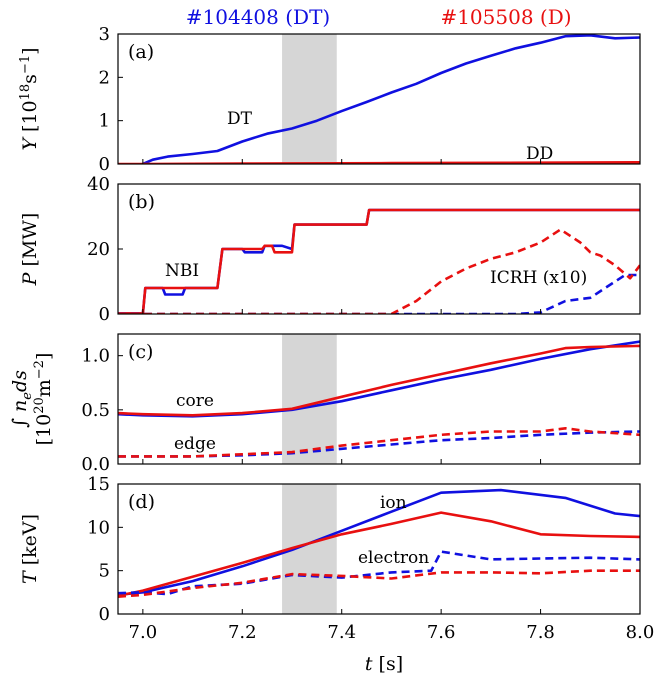 Image resolution: width=656 pixels, height=684 pixels. I want to click on x-tick-label: 7.8, so click(540, 632).